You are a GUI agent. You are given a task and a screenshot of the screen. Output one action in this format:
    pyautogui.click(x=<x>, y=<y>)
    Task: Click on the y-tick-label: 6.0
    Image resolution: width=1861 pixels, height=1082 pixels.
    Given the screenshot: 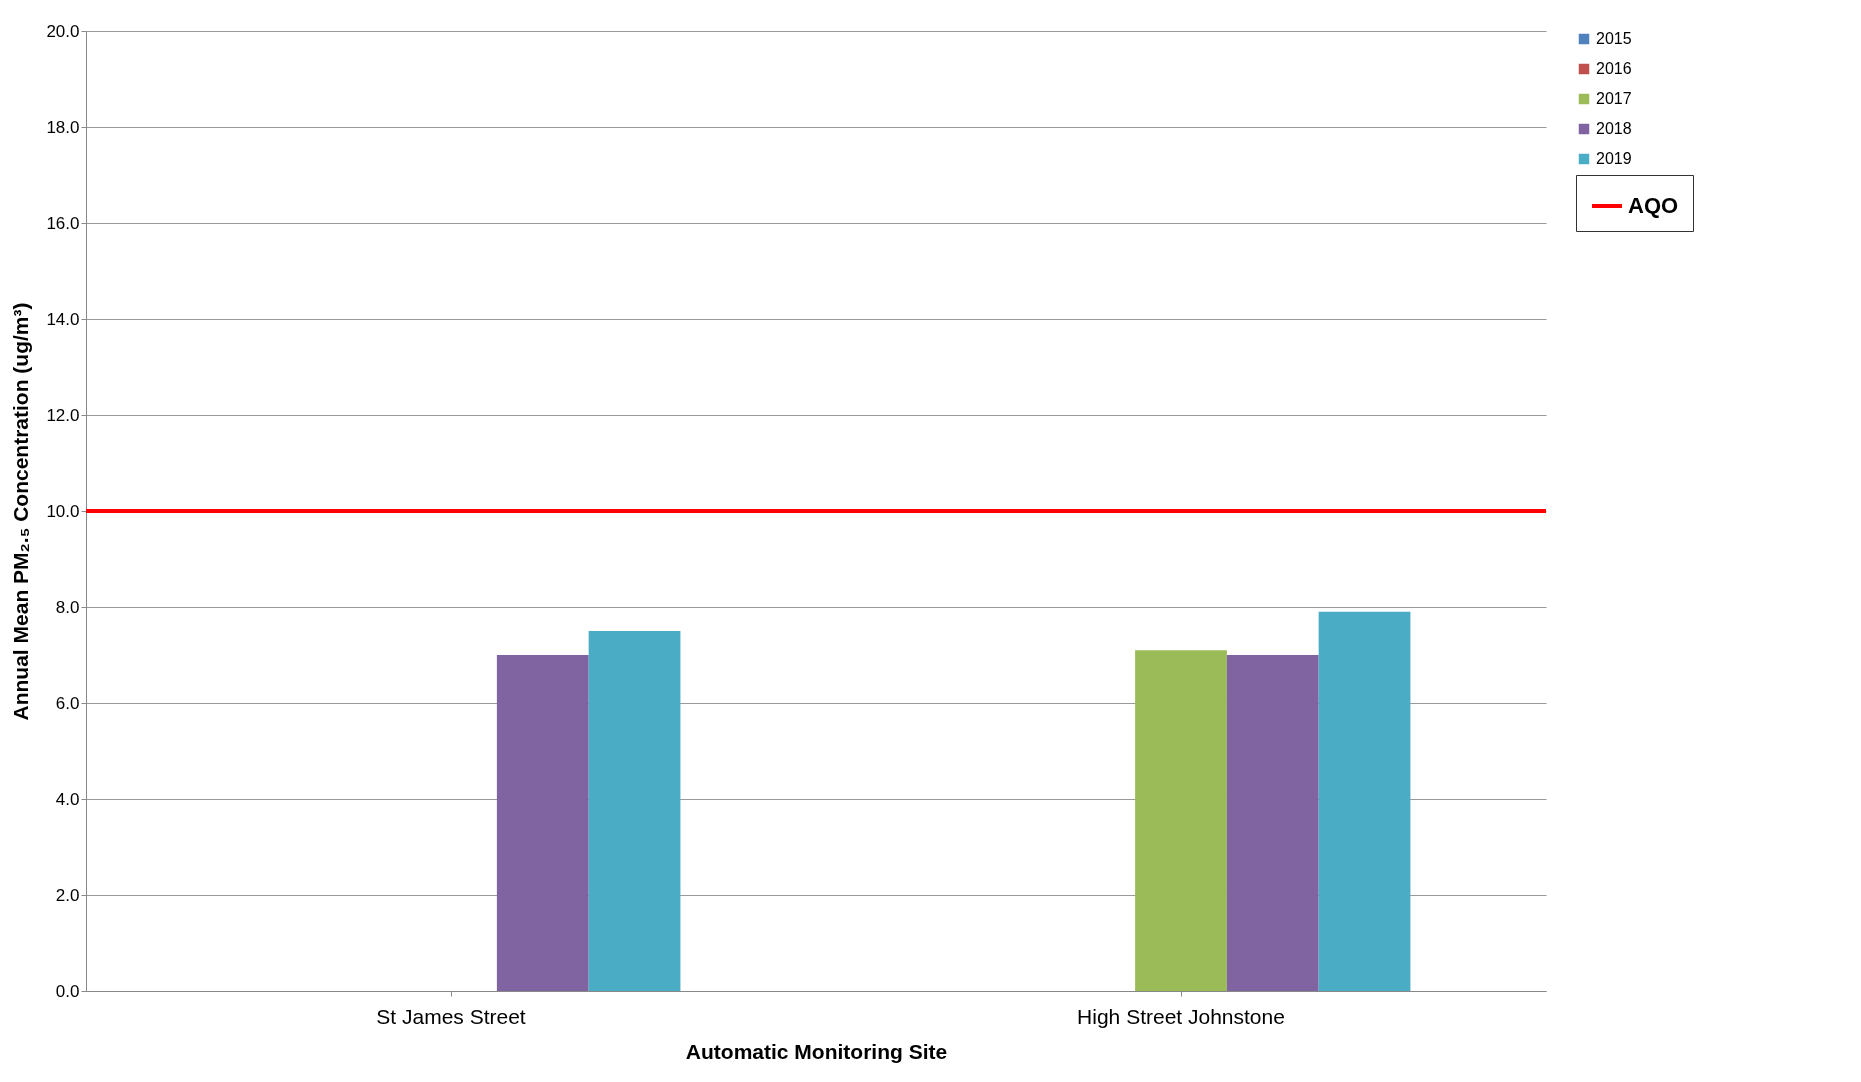 What is the action you would take?
    pyautogui.click(x=67, y=703)
    